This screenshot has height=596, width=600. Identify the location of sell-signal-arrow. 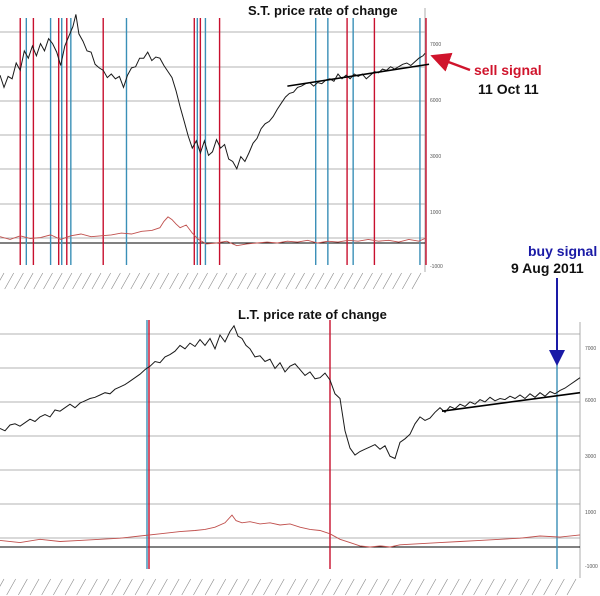
(450, 62).